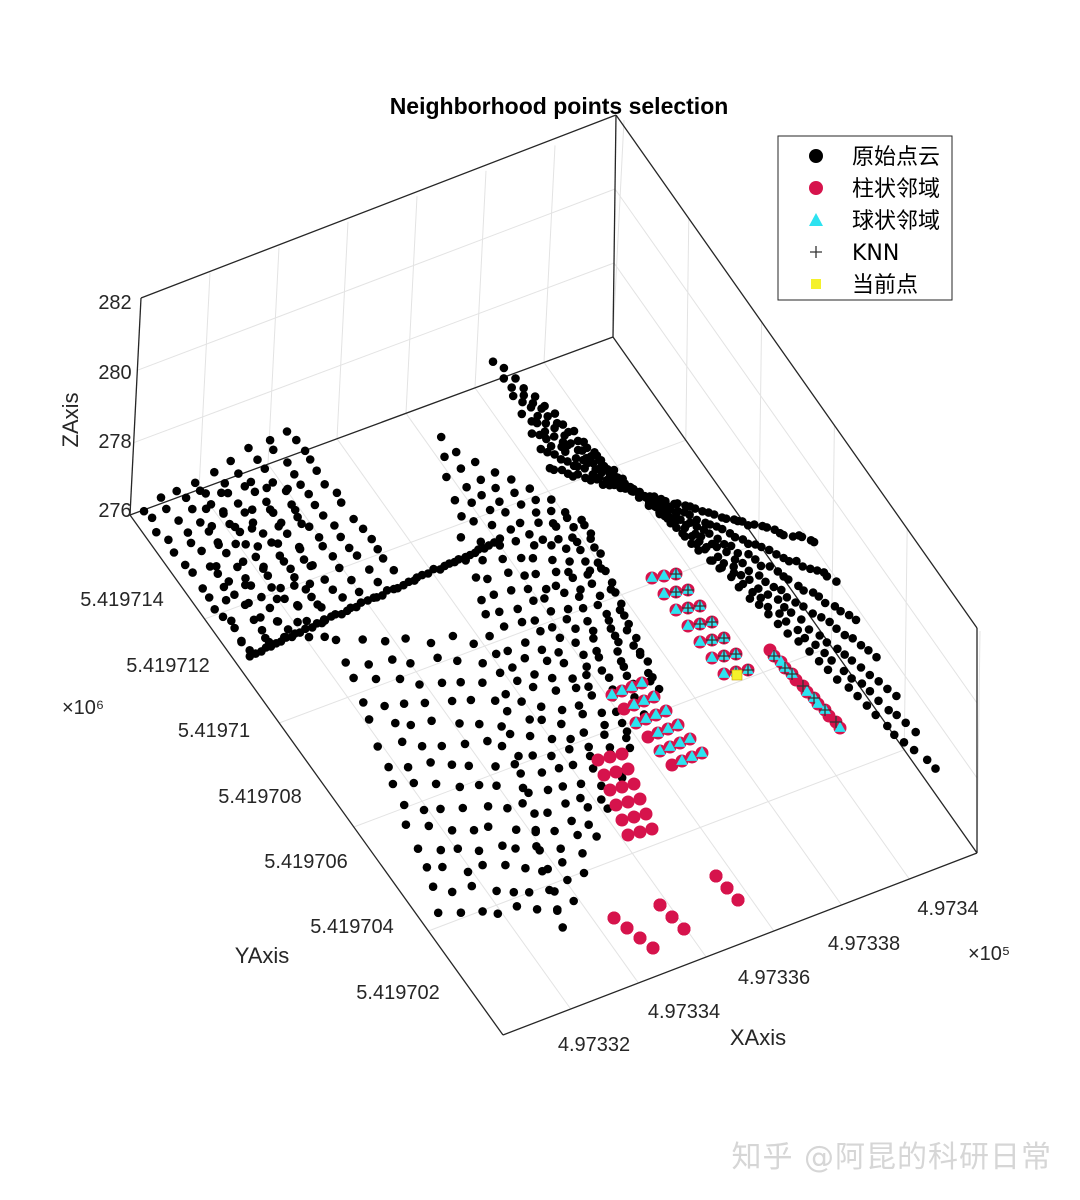 This screenshot has width=1080, height=1200. Describe the element at coordinates (816, 252) in the screenshot. I see `legend-marker` at that location.